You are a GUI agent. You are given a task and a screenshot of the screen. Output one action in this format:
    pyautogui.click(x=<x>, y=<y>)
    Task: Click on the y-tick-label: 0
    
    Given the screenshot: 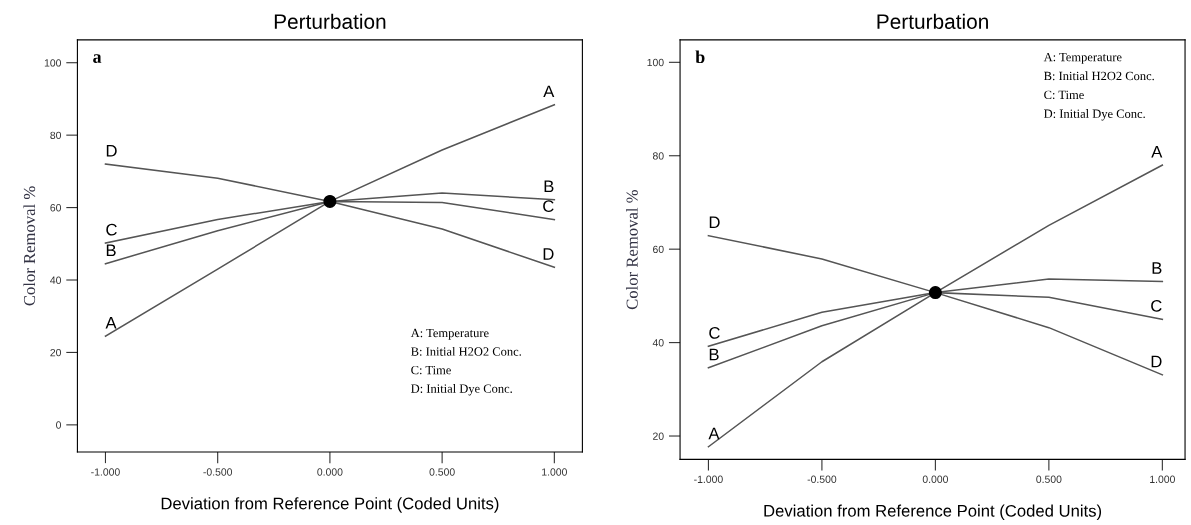 What is the action you would take?
    pyautogui.click(x=59, y=425)
    